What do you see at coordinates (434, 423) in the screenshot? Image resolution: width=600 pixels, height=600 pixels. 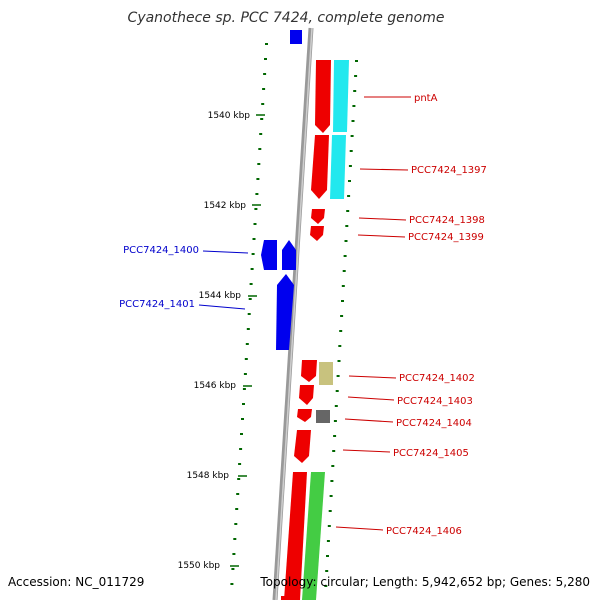 I see `gene-label: PCC7424_1404` at bounding box center [434, 423].